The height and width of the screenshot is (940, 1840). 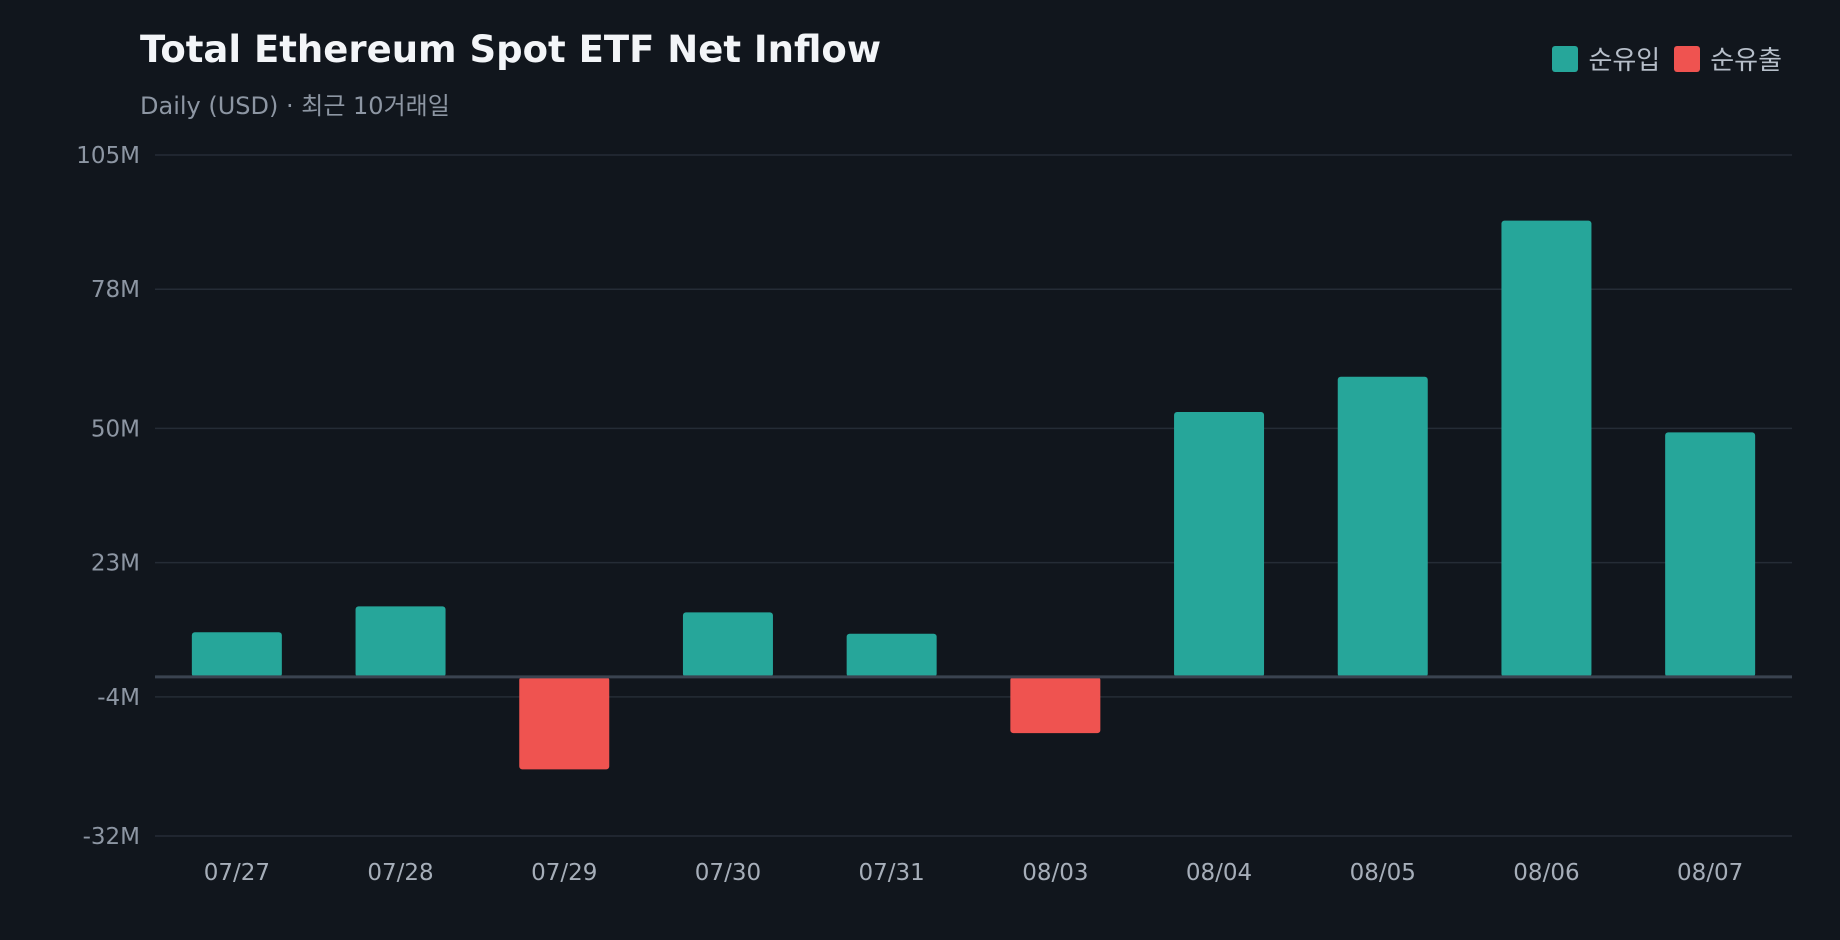 I want to click on y-tick-label: 78M, so click(x=115, y=290).